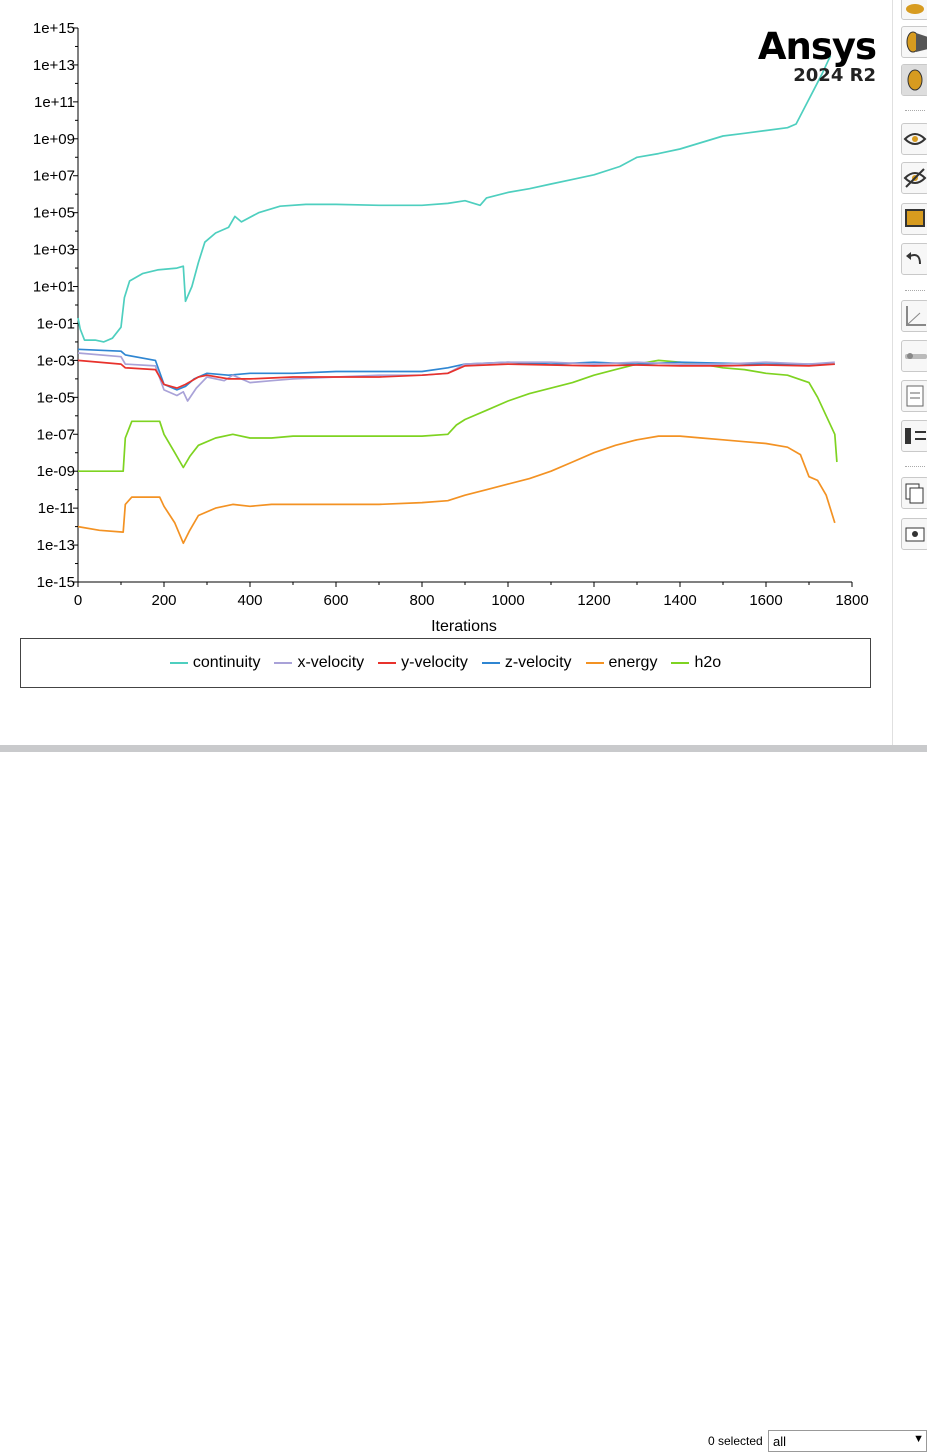 The height and width of the screenshot is (1452, 927). What do you see at coordinates (54, 139) in the screenshot?
I see `y-tick-label: 1e+09` at bounding box center [54, 139].